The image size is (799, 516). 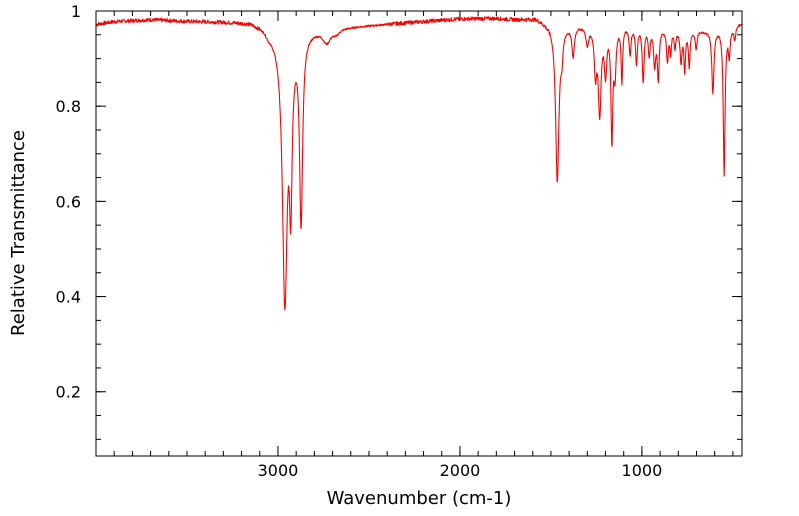 I want to click on y-tick-label: 0.6, so click(x=68, y=201).